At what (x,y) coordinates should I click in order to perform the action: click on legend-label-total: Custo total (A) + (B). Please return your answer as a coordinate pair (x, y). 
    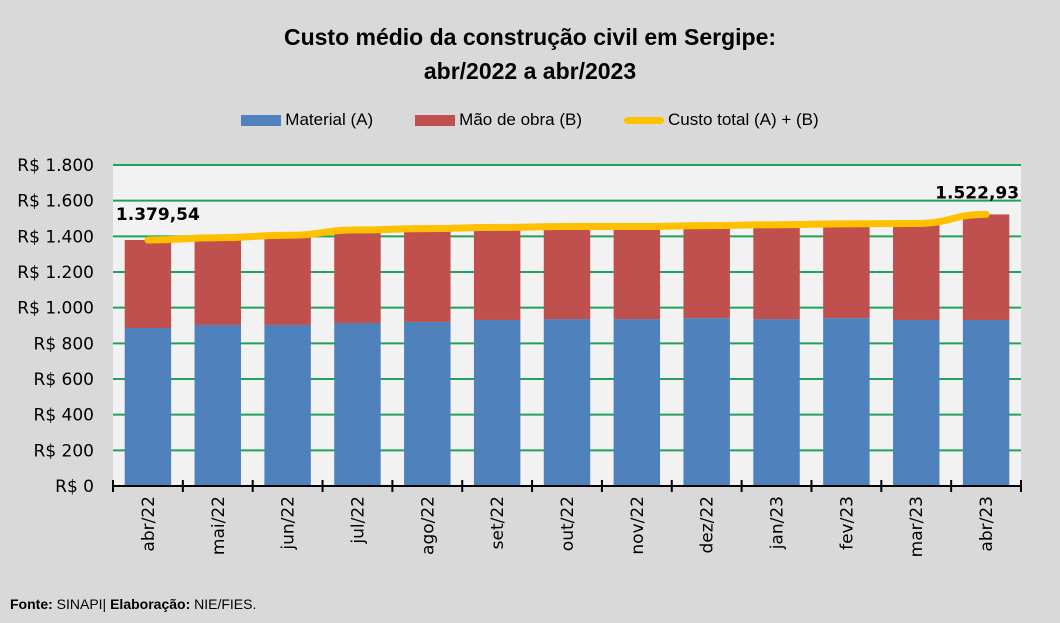
    Looking at the image, I should click on (743, 119).